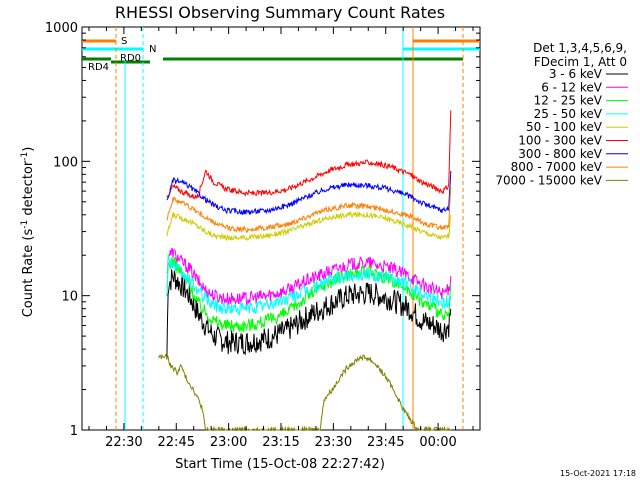 The image size is (640, 480). Describe the element at coordinates (560, 141) in the screenshot. I see `legend-label-5: 100 - 300 keV` at that location.